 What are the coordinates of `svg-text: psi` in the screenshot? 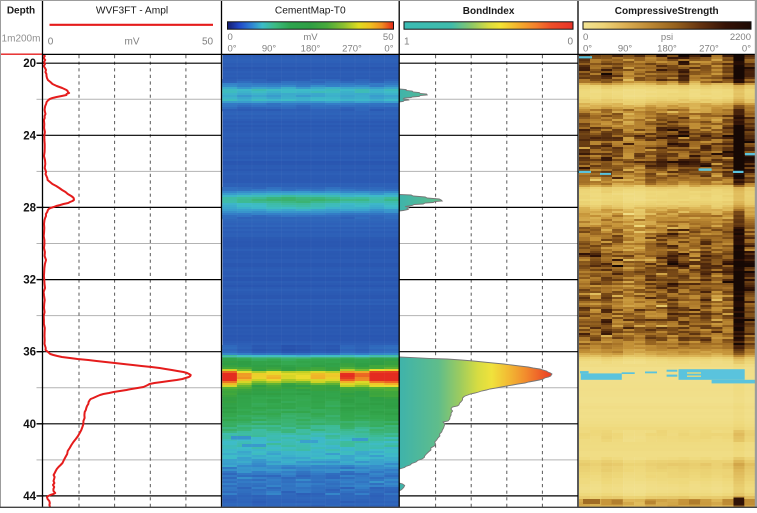 It's located at (667, 37).